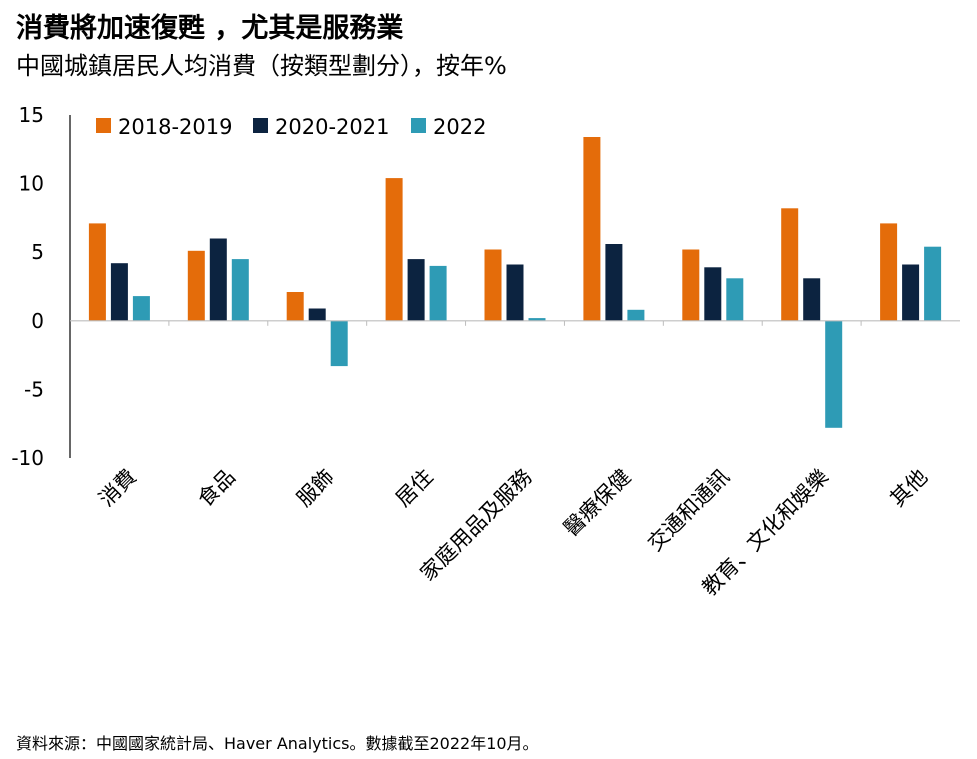 This screenshot has width=977, height=759. What do you see at coordinates (117, 488) in the screenshot?
I see `category-label: 消費` at bounding box center [117, 488].